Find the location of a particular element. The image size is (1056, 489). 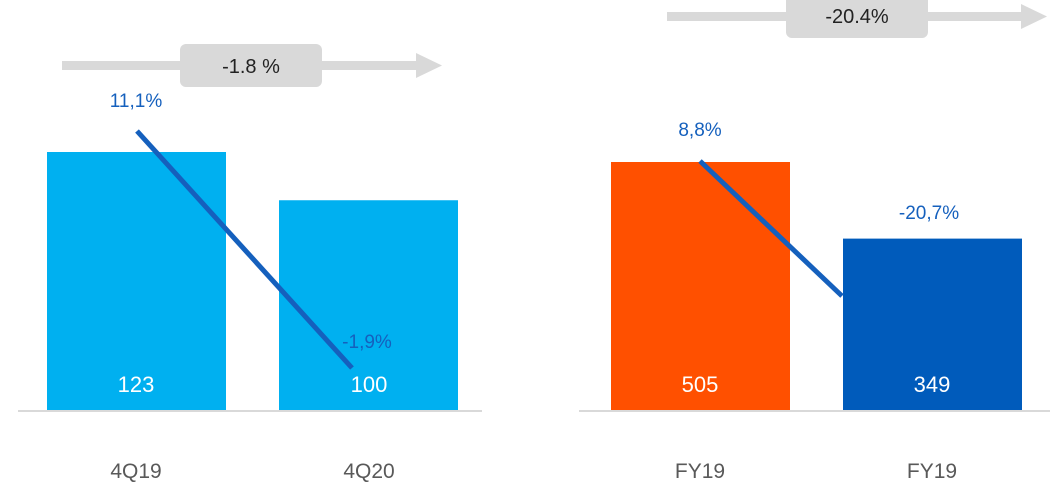

category-label-fy19-second: FY19 is located at coordinates (932, 471).